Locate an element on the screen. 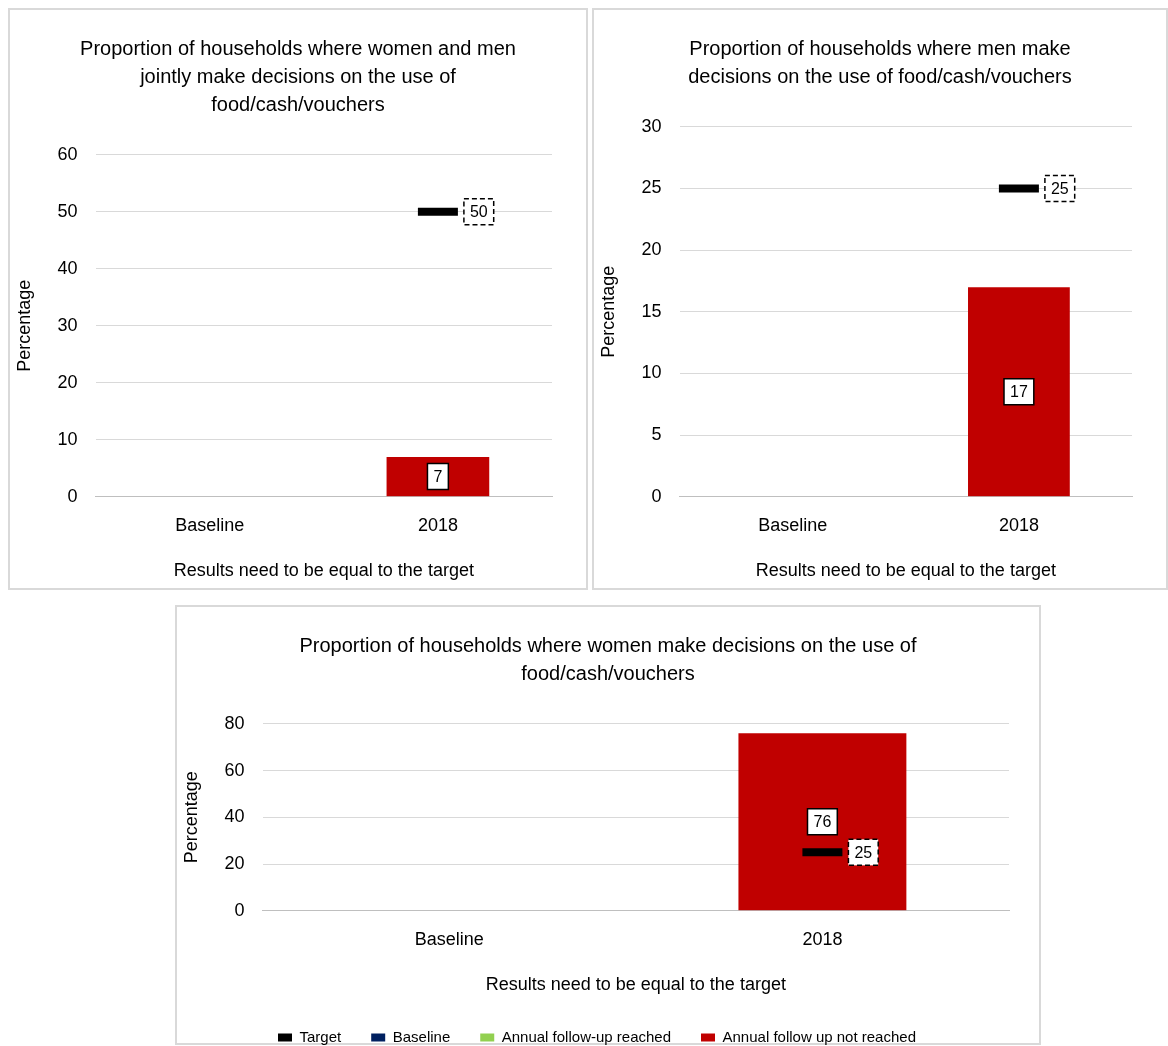 The height and width of the screenshot is (1046, 1168). data-label: 76 is located at coordinates (822, 822).